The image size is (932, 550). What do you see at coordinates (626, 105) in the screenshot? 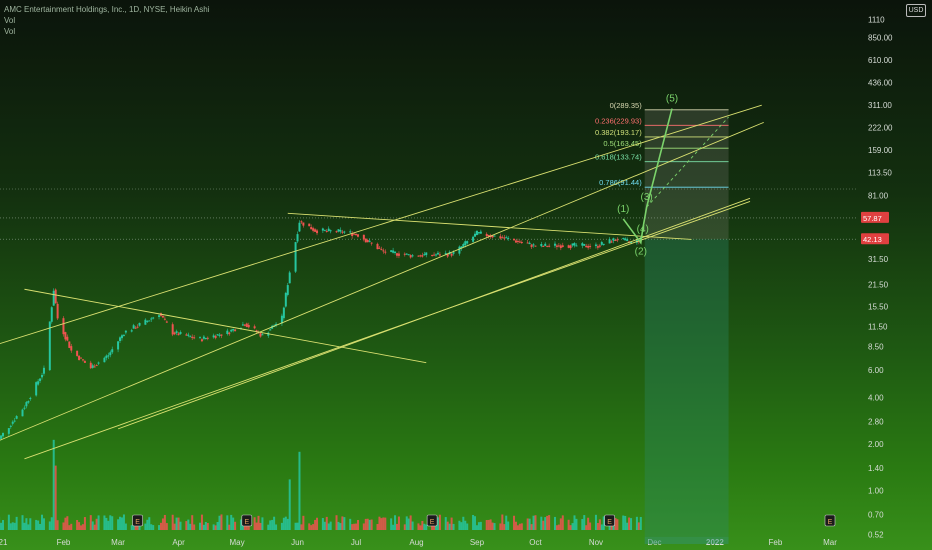
I see `fib-level-label: 0(289.35)` at bounding box center [626, 105].